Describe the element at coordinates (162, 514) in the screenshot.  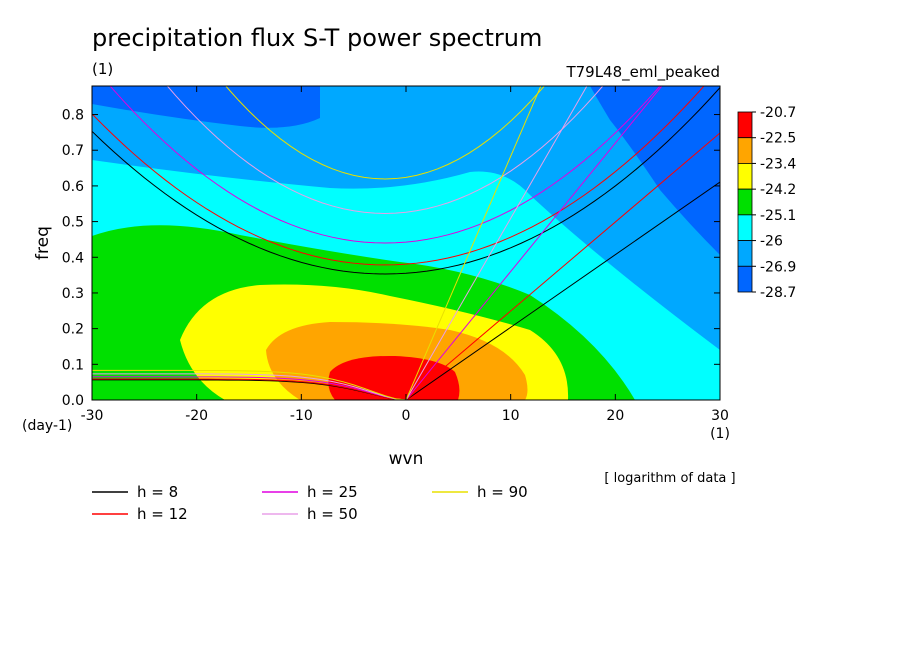
I see `legend-label: h = 12` at that location.